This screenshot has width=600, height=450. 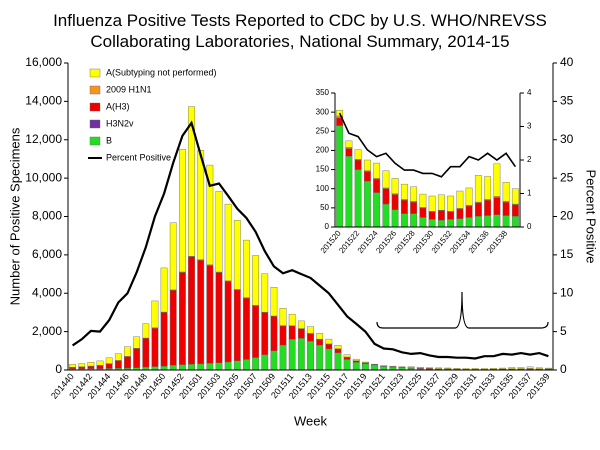 I want to click on inset-background, so click(x=427, y=160).